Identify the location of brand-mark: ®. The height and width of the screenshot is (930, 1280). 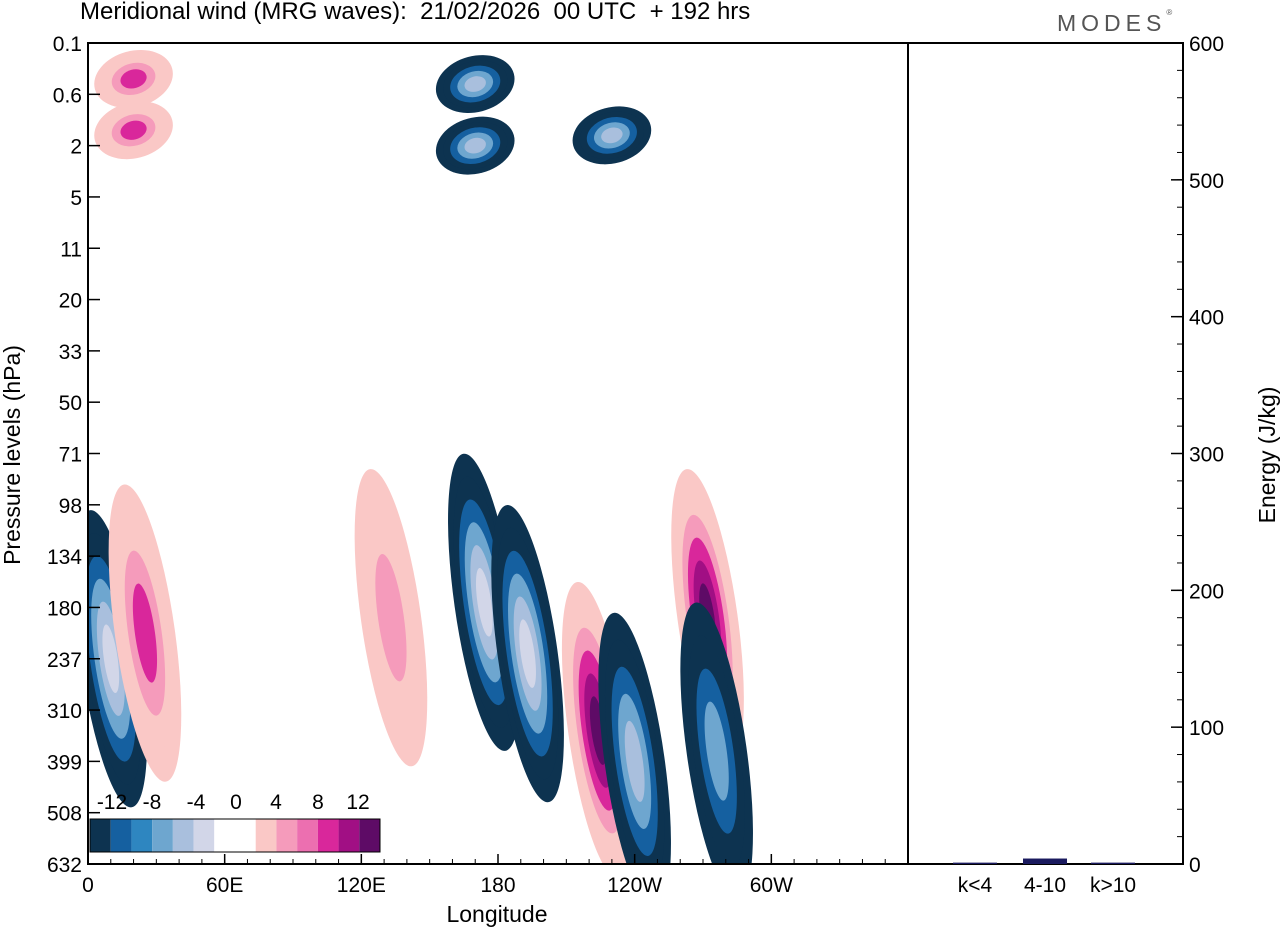
(1169, 12).